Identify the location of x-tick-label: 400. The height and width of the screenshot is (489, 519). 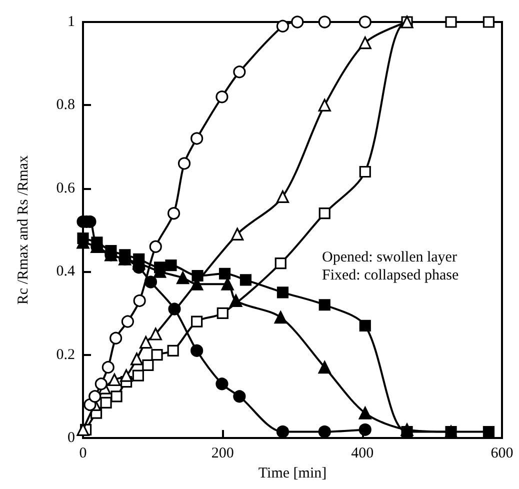
(362, 454).